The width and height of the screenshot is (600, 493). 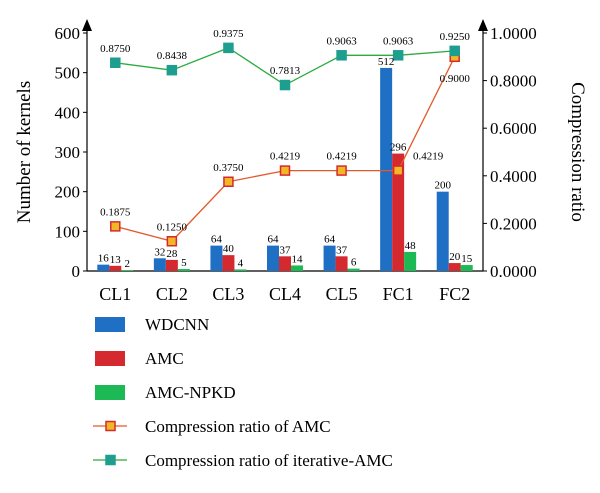 What do you see at coordinates (68, 231) in the screenshot?
I see `left-tick-label: 100` at bounding box center [68, 231].